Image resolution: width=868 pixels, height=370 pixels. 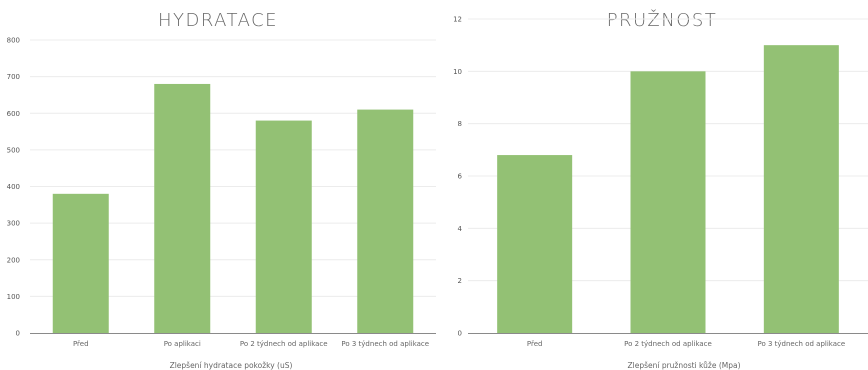 What do you see at coordinates (13, 77) in the screenshot?
I see `y-tick-label: 700` at bounding box center [13, 77].